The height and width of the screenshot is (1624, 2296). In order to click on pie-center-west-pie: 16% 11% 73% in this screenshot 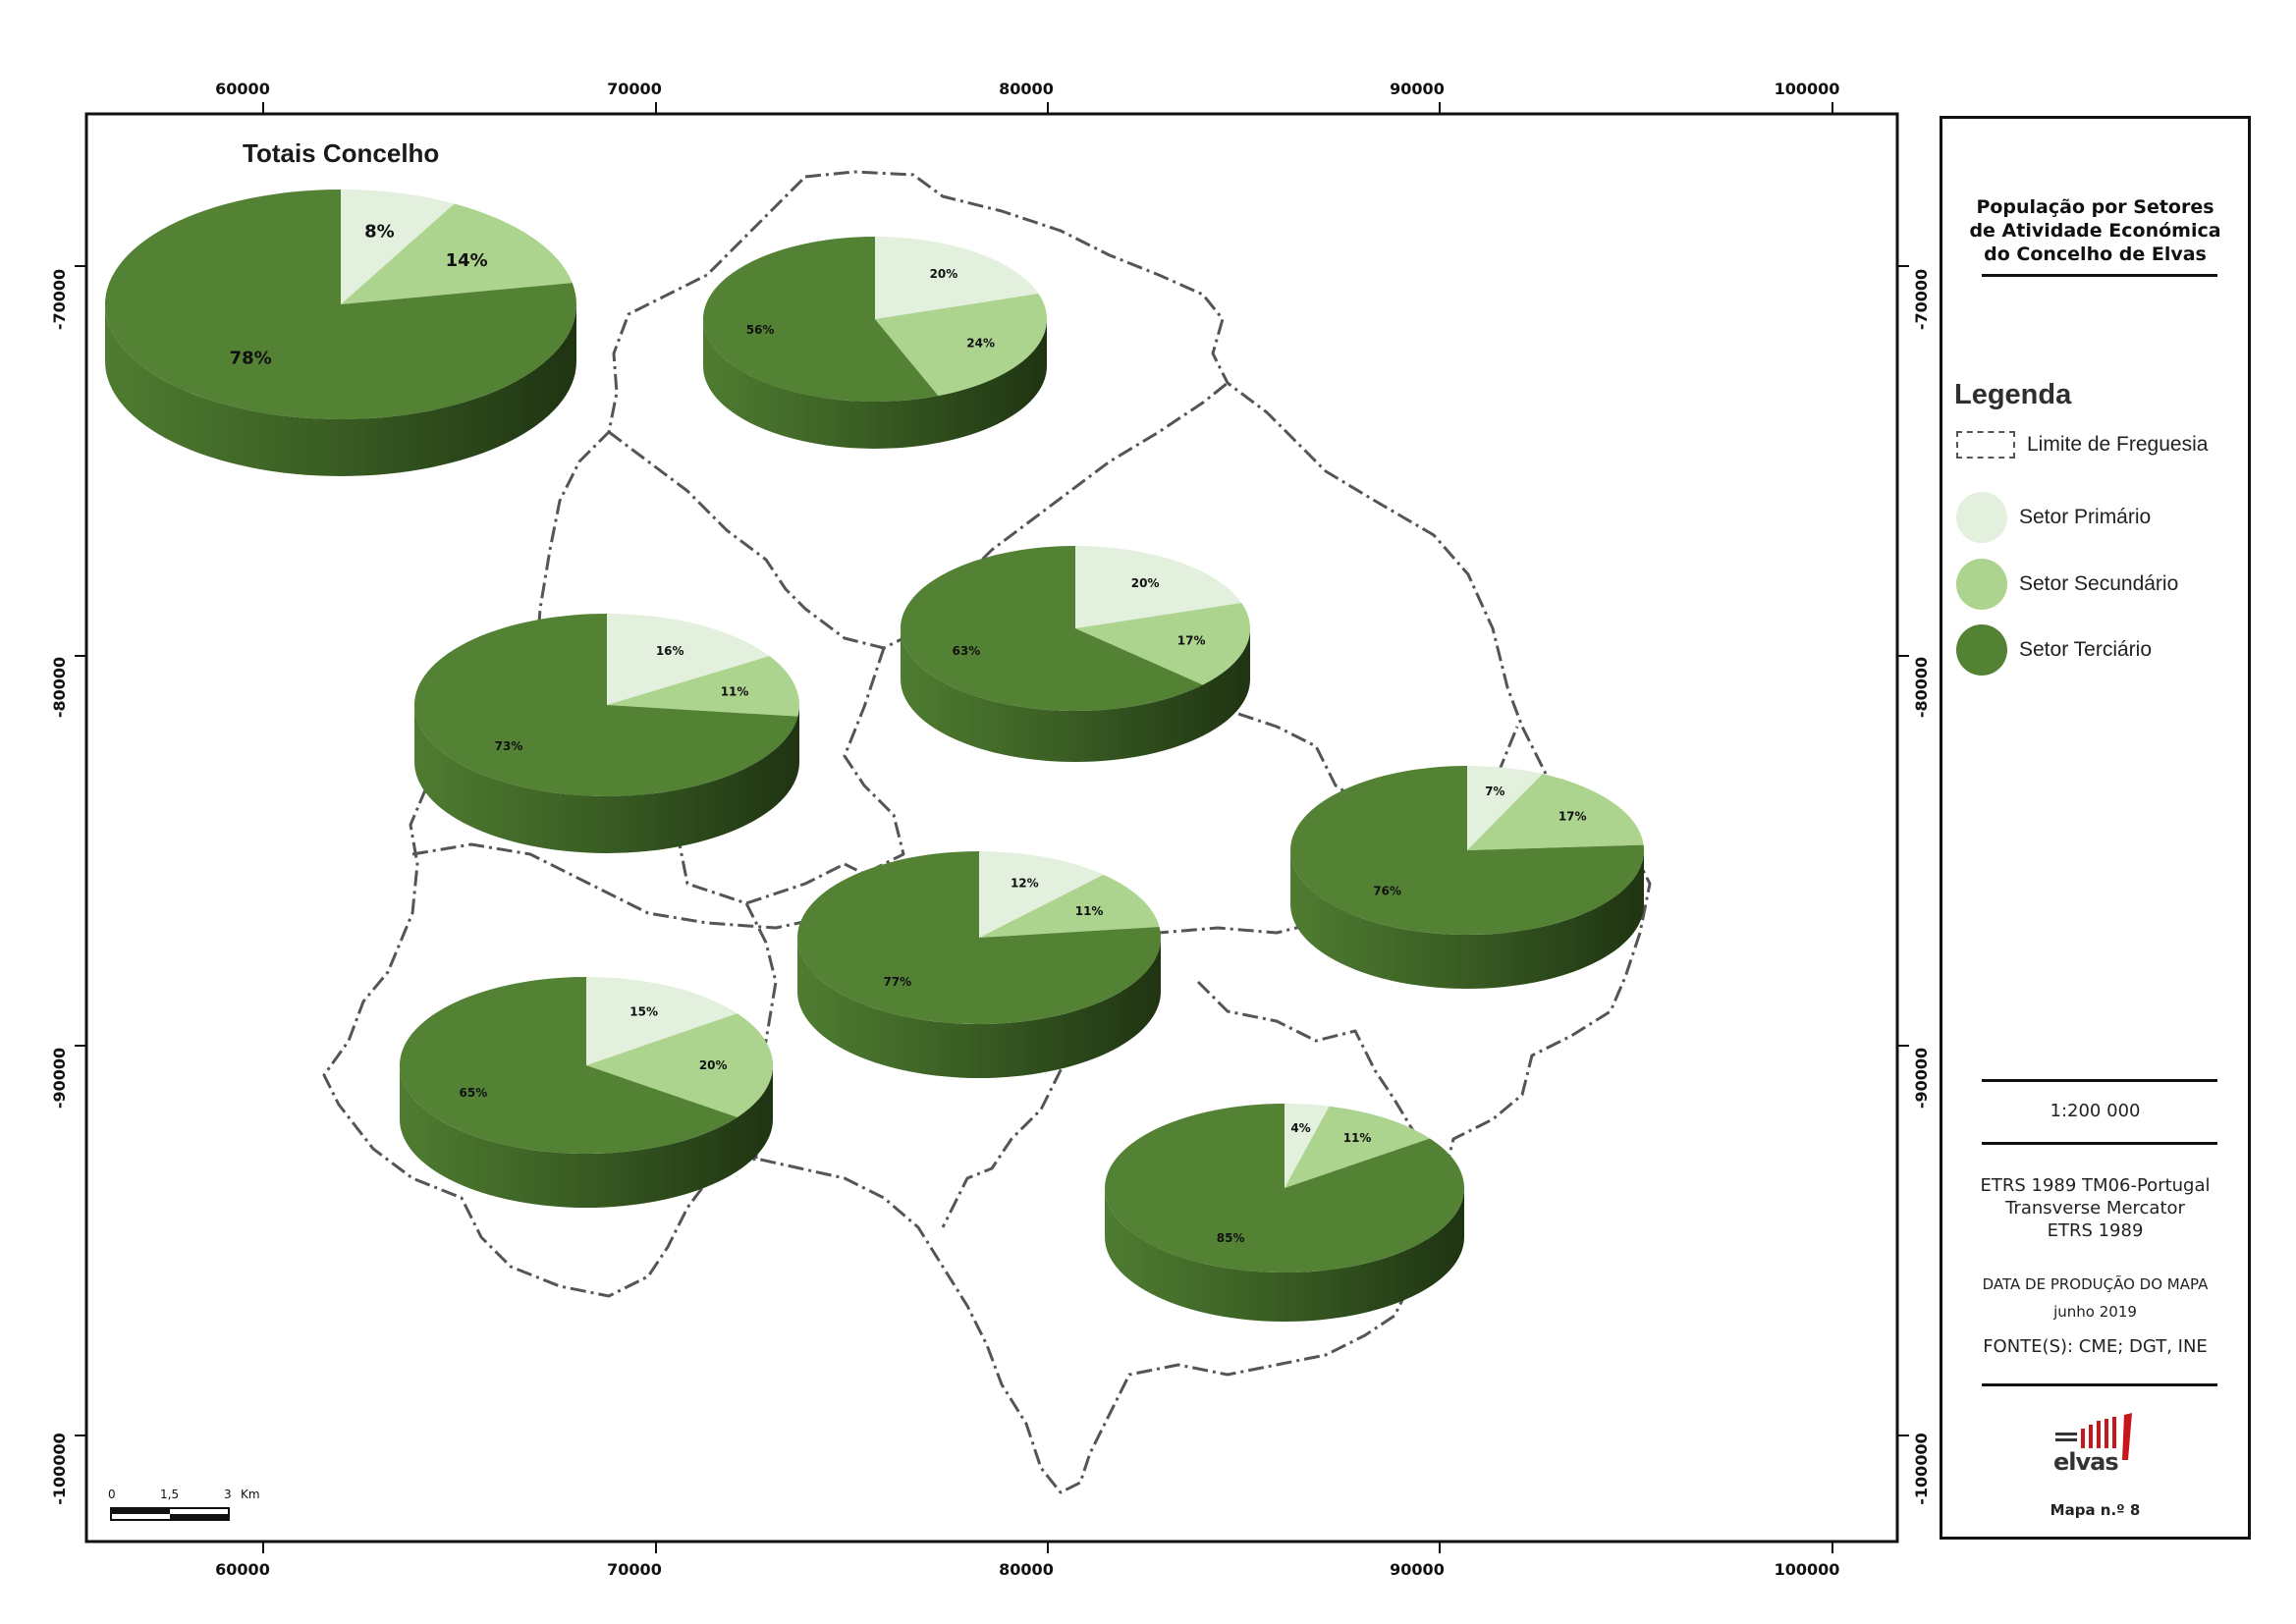, I will do `click(606, 733)`.